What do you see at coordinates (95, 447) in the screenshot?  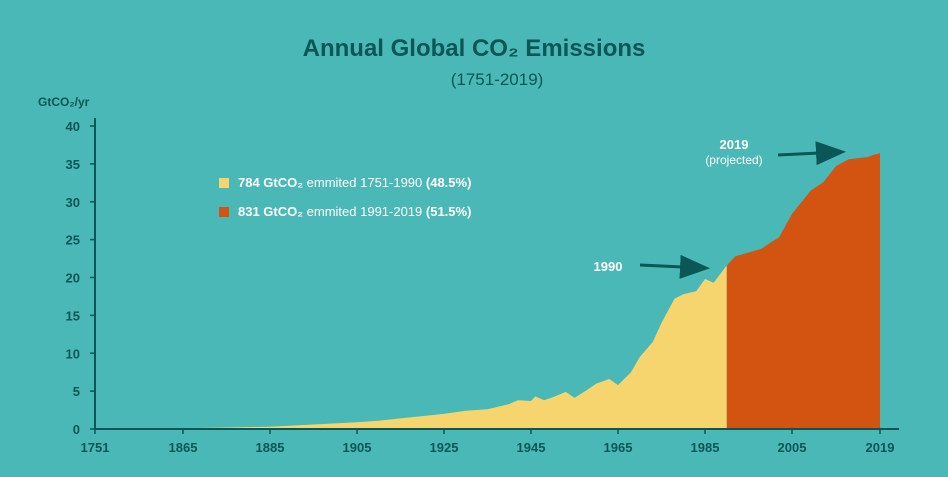 I see `x-tick-label: 1751` at bounding box center [95, 447].